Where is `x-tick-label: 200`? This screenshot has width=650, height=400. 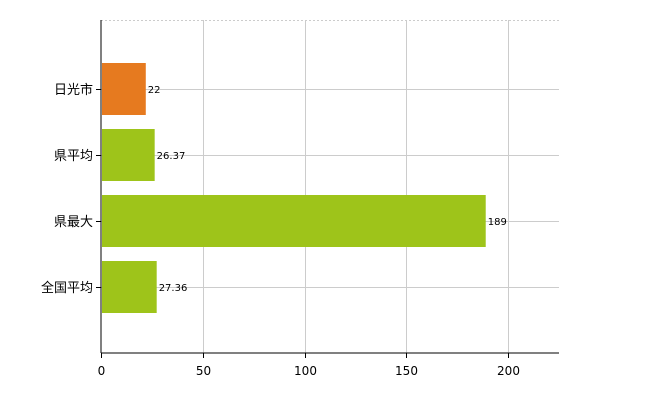 x-tick-label: 200 is located at coordinates (508, 371).